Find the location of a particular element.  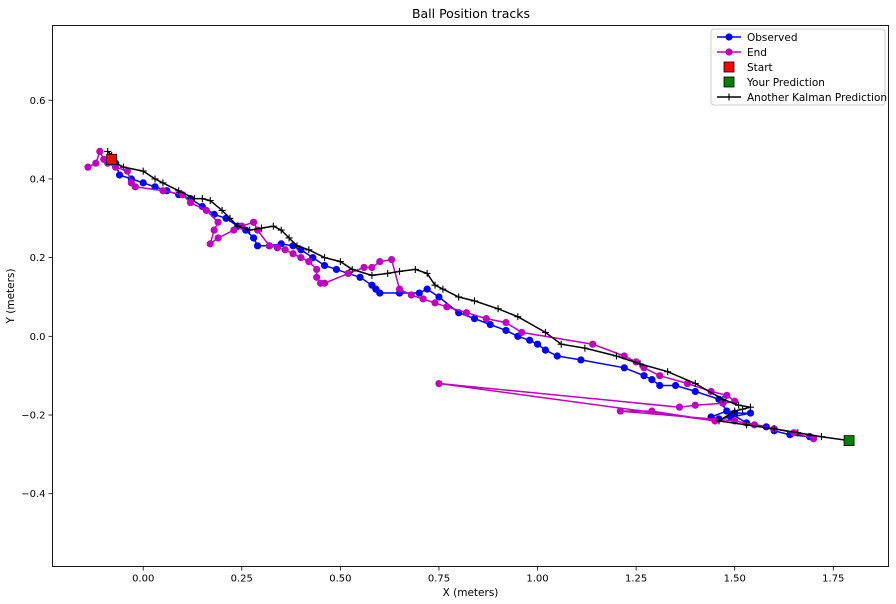

legend-label: Start is located at coordinates (760, 68).